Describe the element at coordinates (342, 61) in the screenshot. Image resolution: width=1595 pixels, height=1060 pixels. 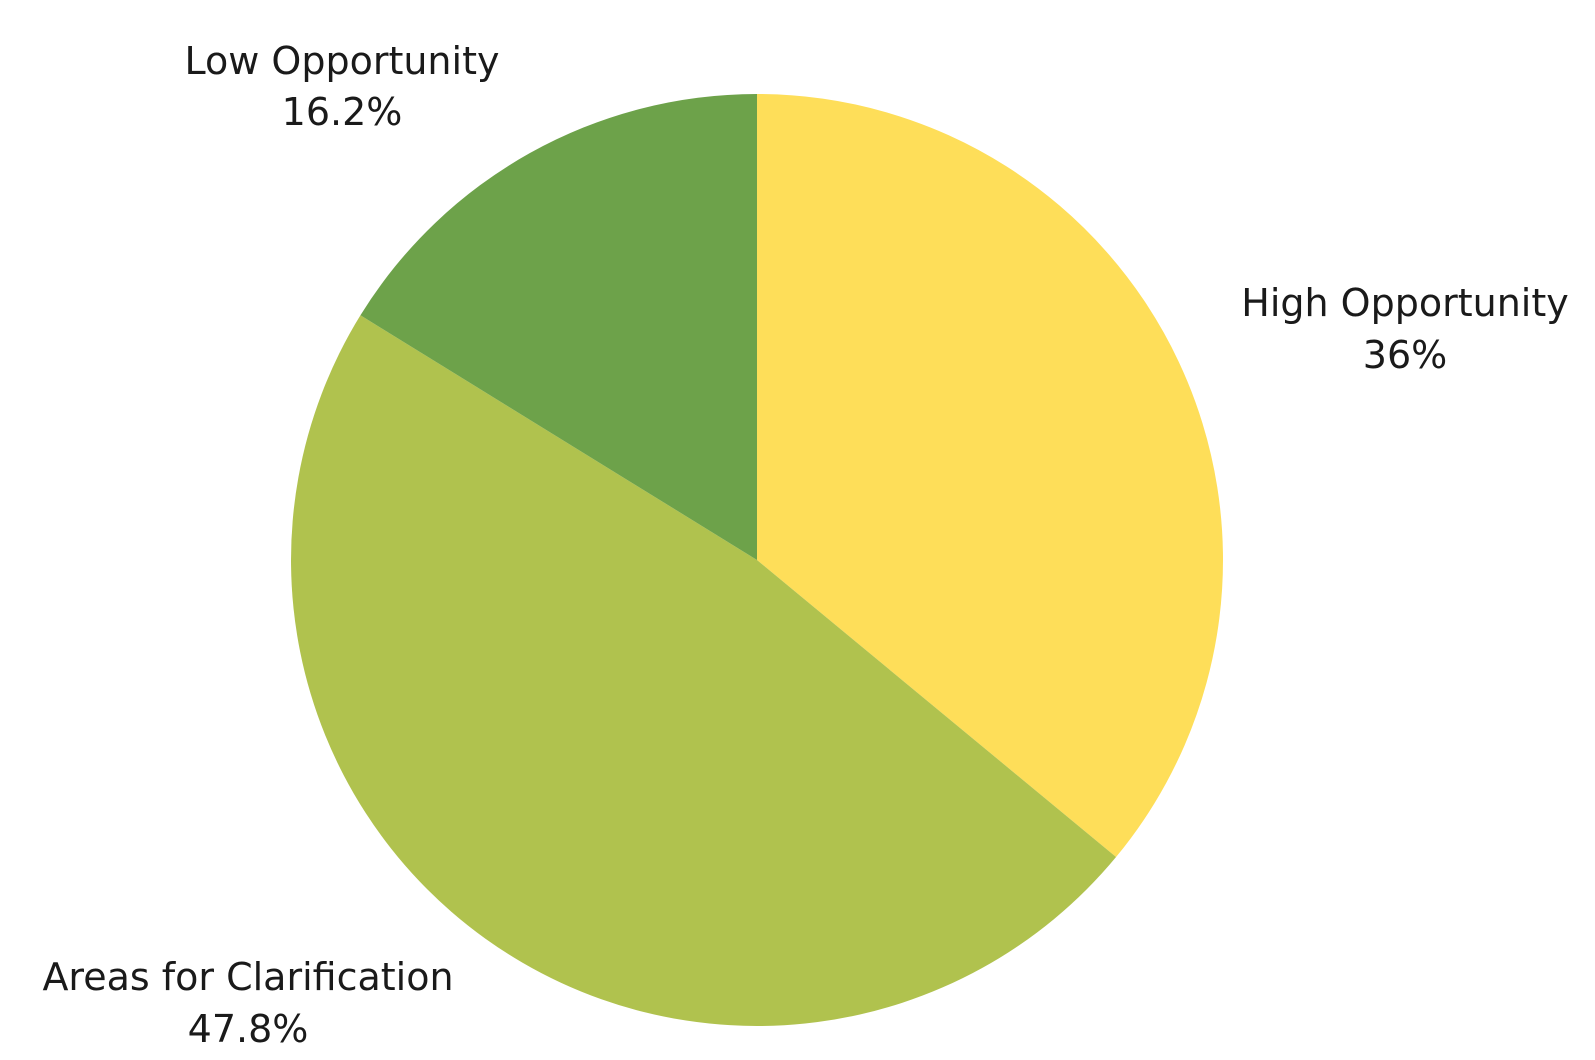
I see `slice-label-low-opportunity: Low Opportunity` at that location.